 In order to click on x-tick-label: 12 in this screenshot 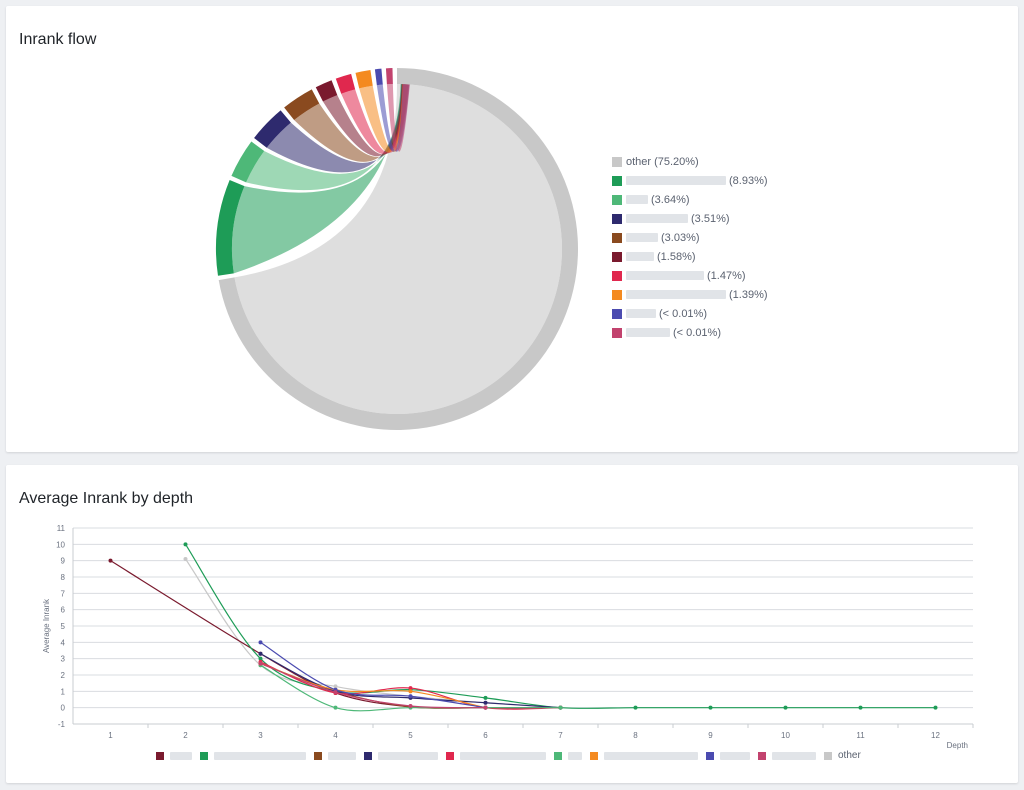, I will do `click(935, 735)`.